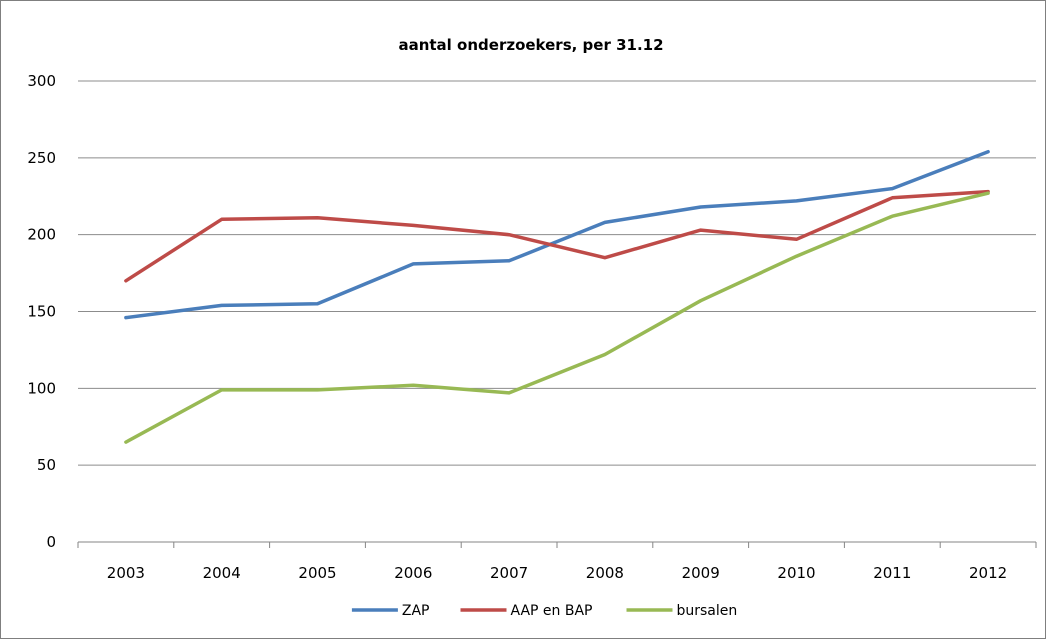 The height and width of the screenshot is (639, 1046). Describe the element at coordinates (51, 542) in the screenshot. I see `y-tick-label: 0` at that location.